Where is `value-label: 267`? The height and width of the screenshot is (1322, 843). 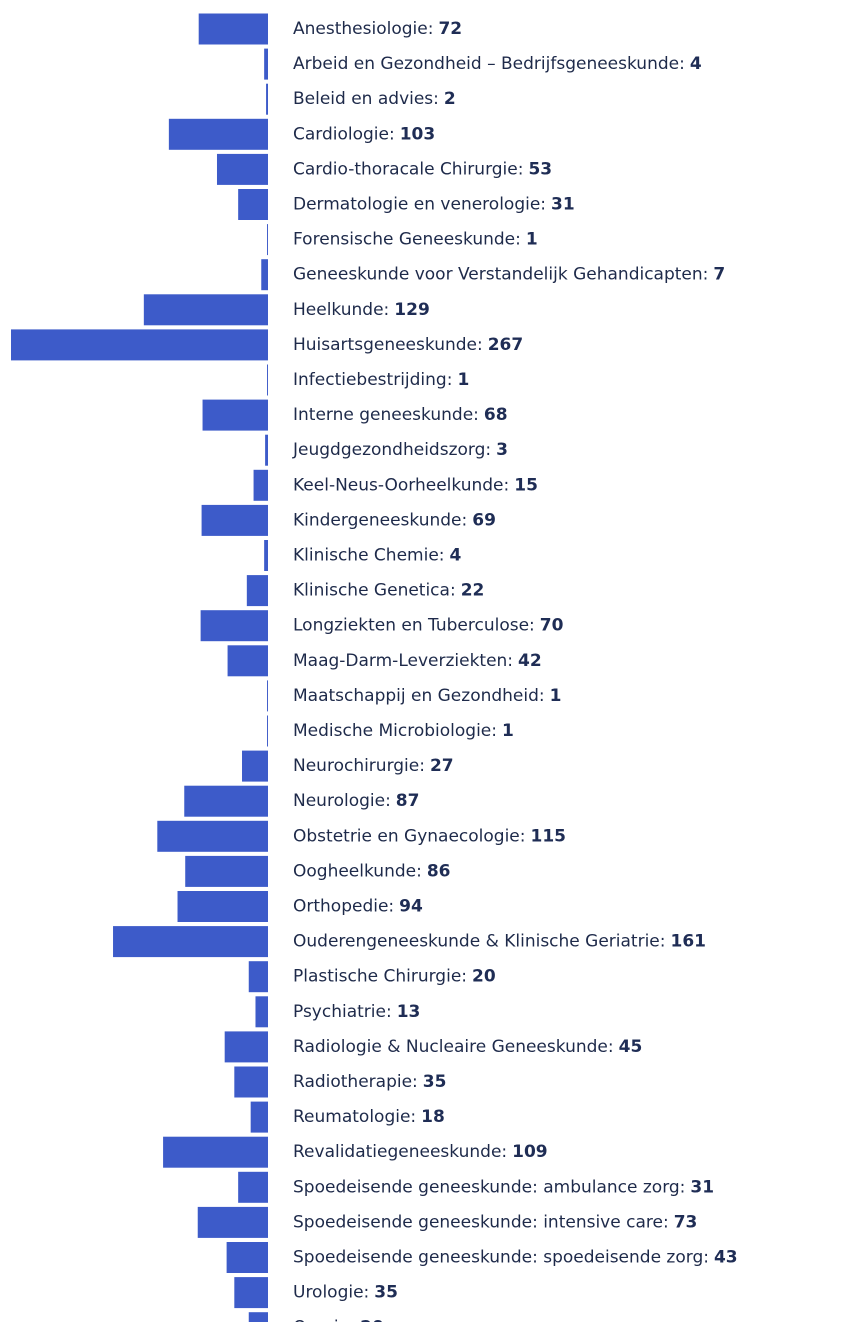
value-label: 267 is located at coordinates (506, 345).